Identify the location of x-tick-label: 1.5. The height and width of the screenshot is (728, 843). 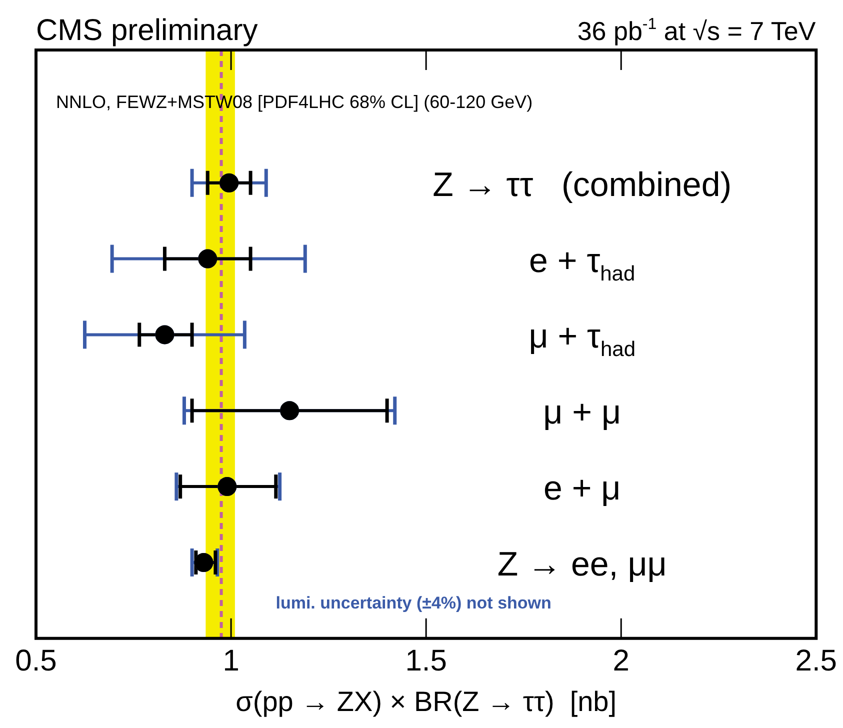
(426, 661).